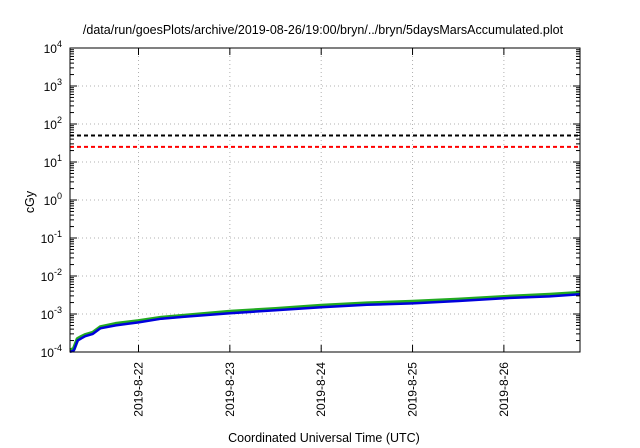  I want to click on y-tick-label: 10², so click(53, 123).